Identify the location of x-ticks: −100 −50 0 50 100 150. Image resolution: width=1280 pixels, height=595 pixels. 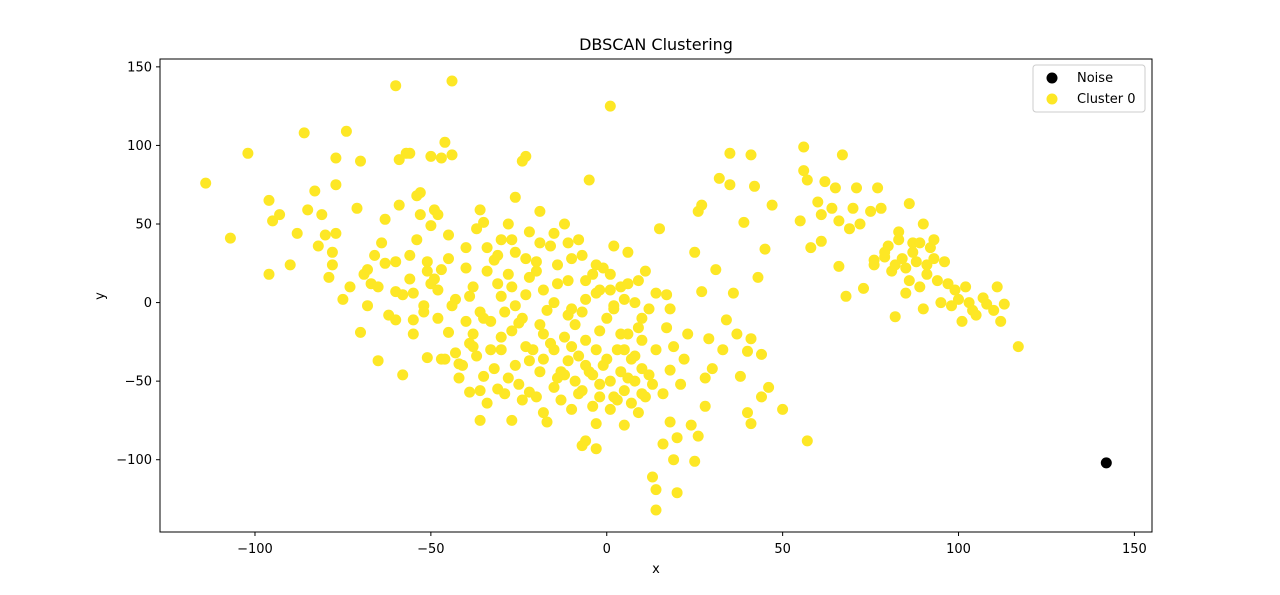
(692, 544).